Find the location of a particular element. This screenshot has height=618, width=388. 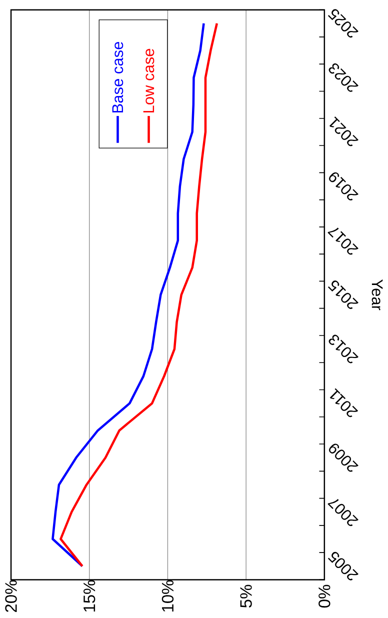

text: Low case is located at coordinates (148, 80).